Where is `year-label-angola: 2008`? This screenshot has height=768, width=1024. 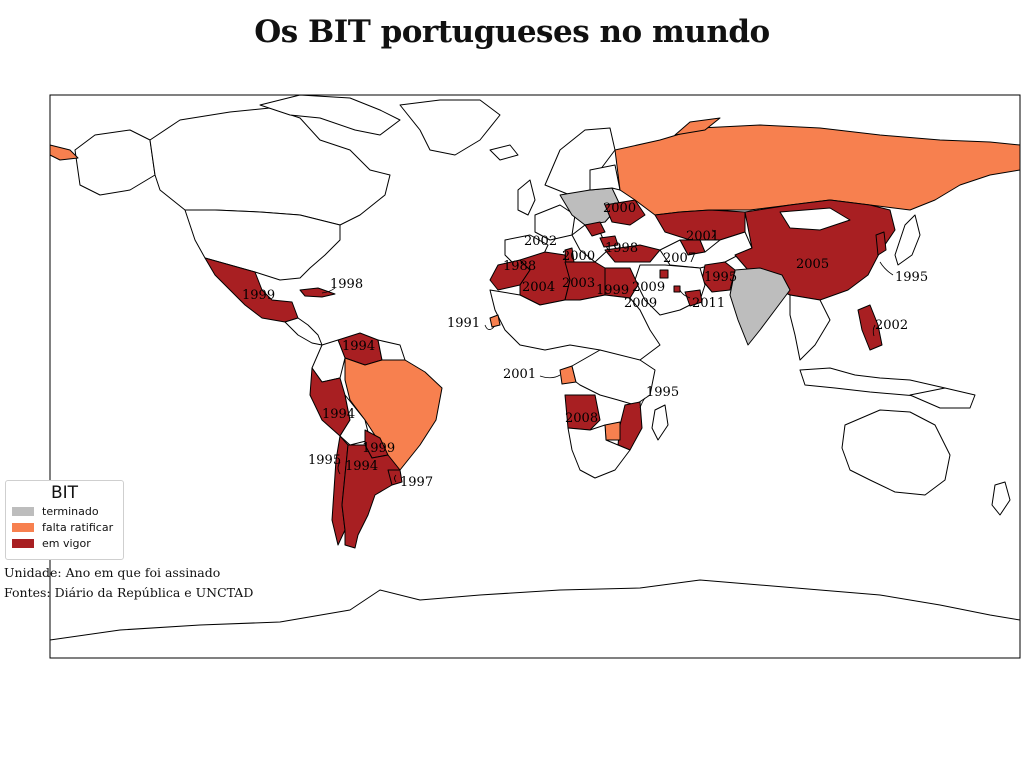
year-label-angola: 2008 is located at coordinates (581, 418).